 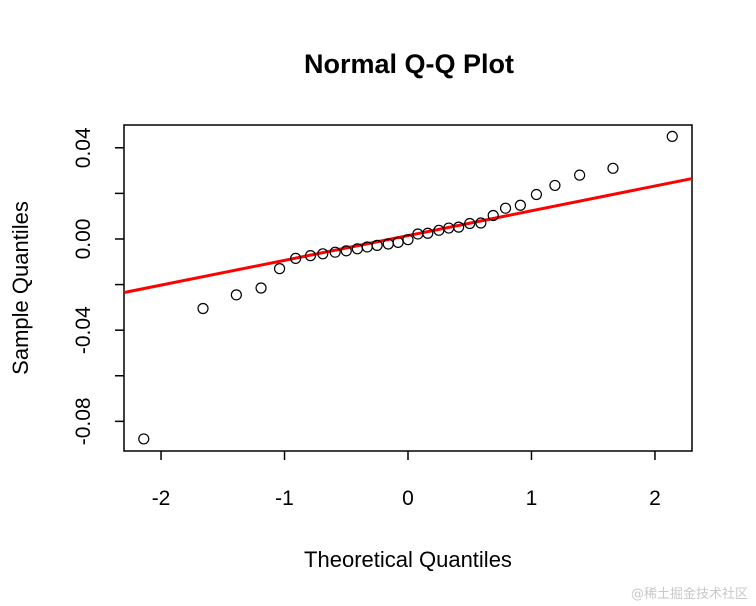 I want to click on qq-reference-line, so click(x=408, y=236).